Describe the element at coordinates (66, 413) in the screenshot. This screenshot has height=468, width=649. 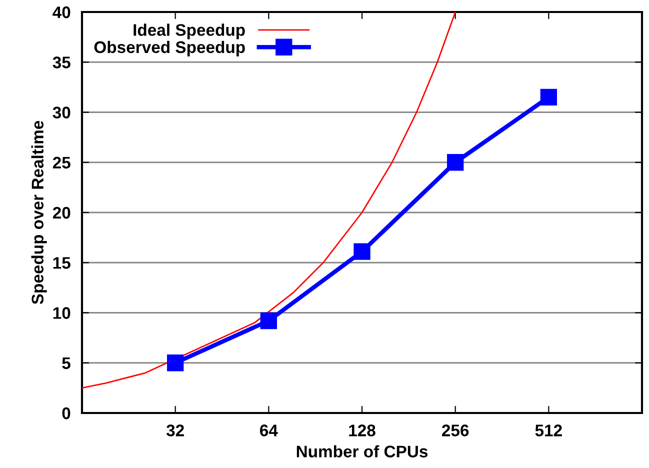
I see `y-tick-label: 0` at that location.